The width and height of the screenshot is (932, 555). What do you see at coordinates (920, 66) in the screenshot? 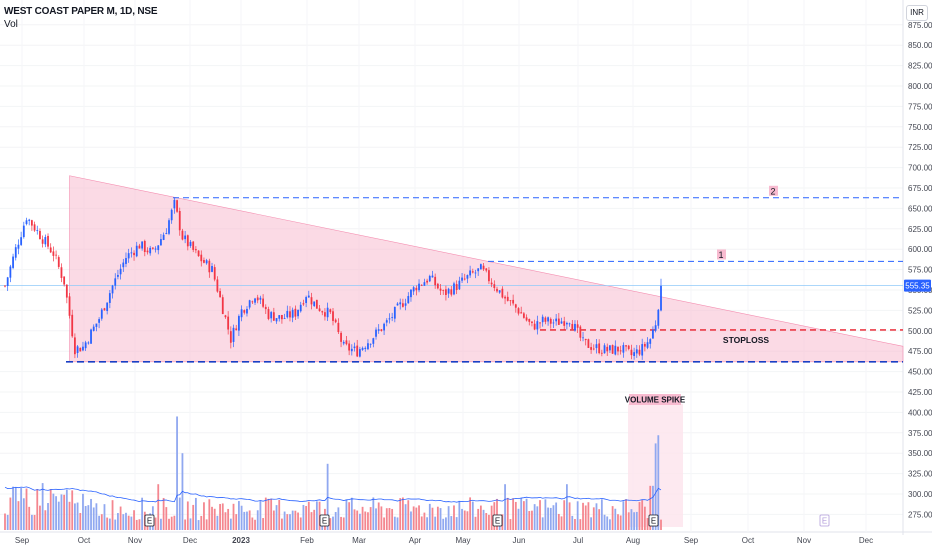
I see `price-tick-label: 825.00` at bounding box center [920, 66].